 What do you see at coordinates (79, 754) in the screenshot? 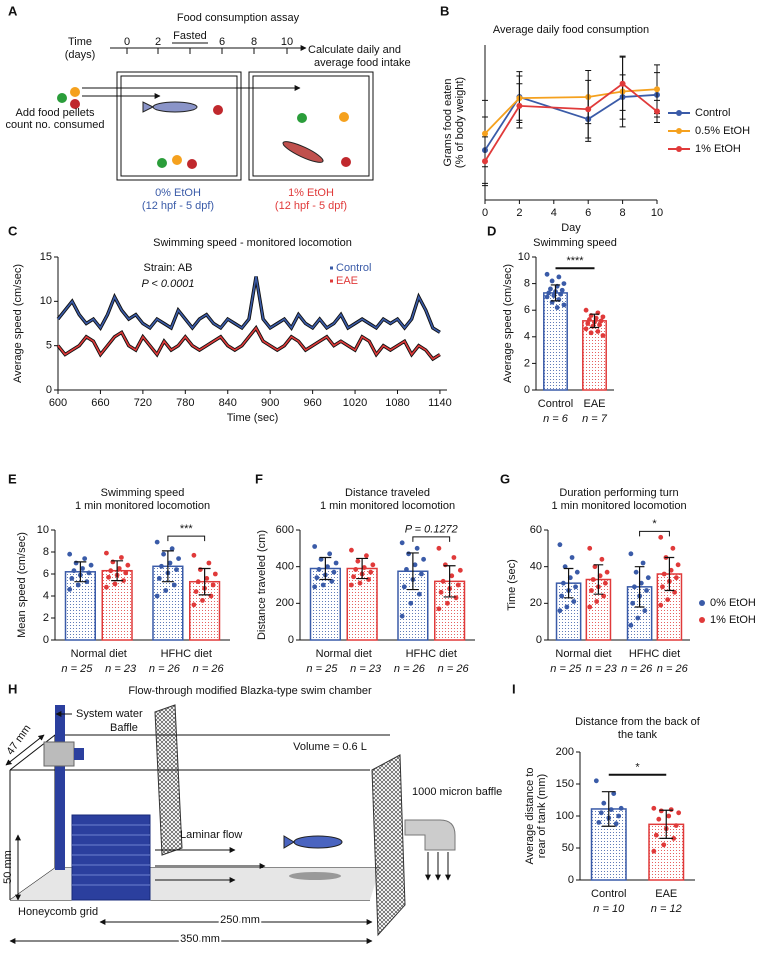
I see `valve-outlet` at bounding box center [79, 754].